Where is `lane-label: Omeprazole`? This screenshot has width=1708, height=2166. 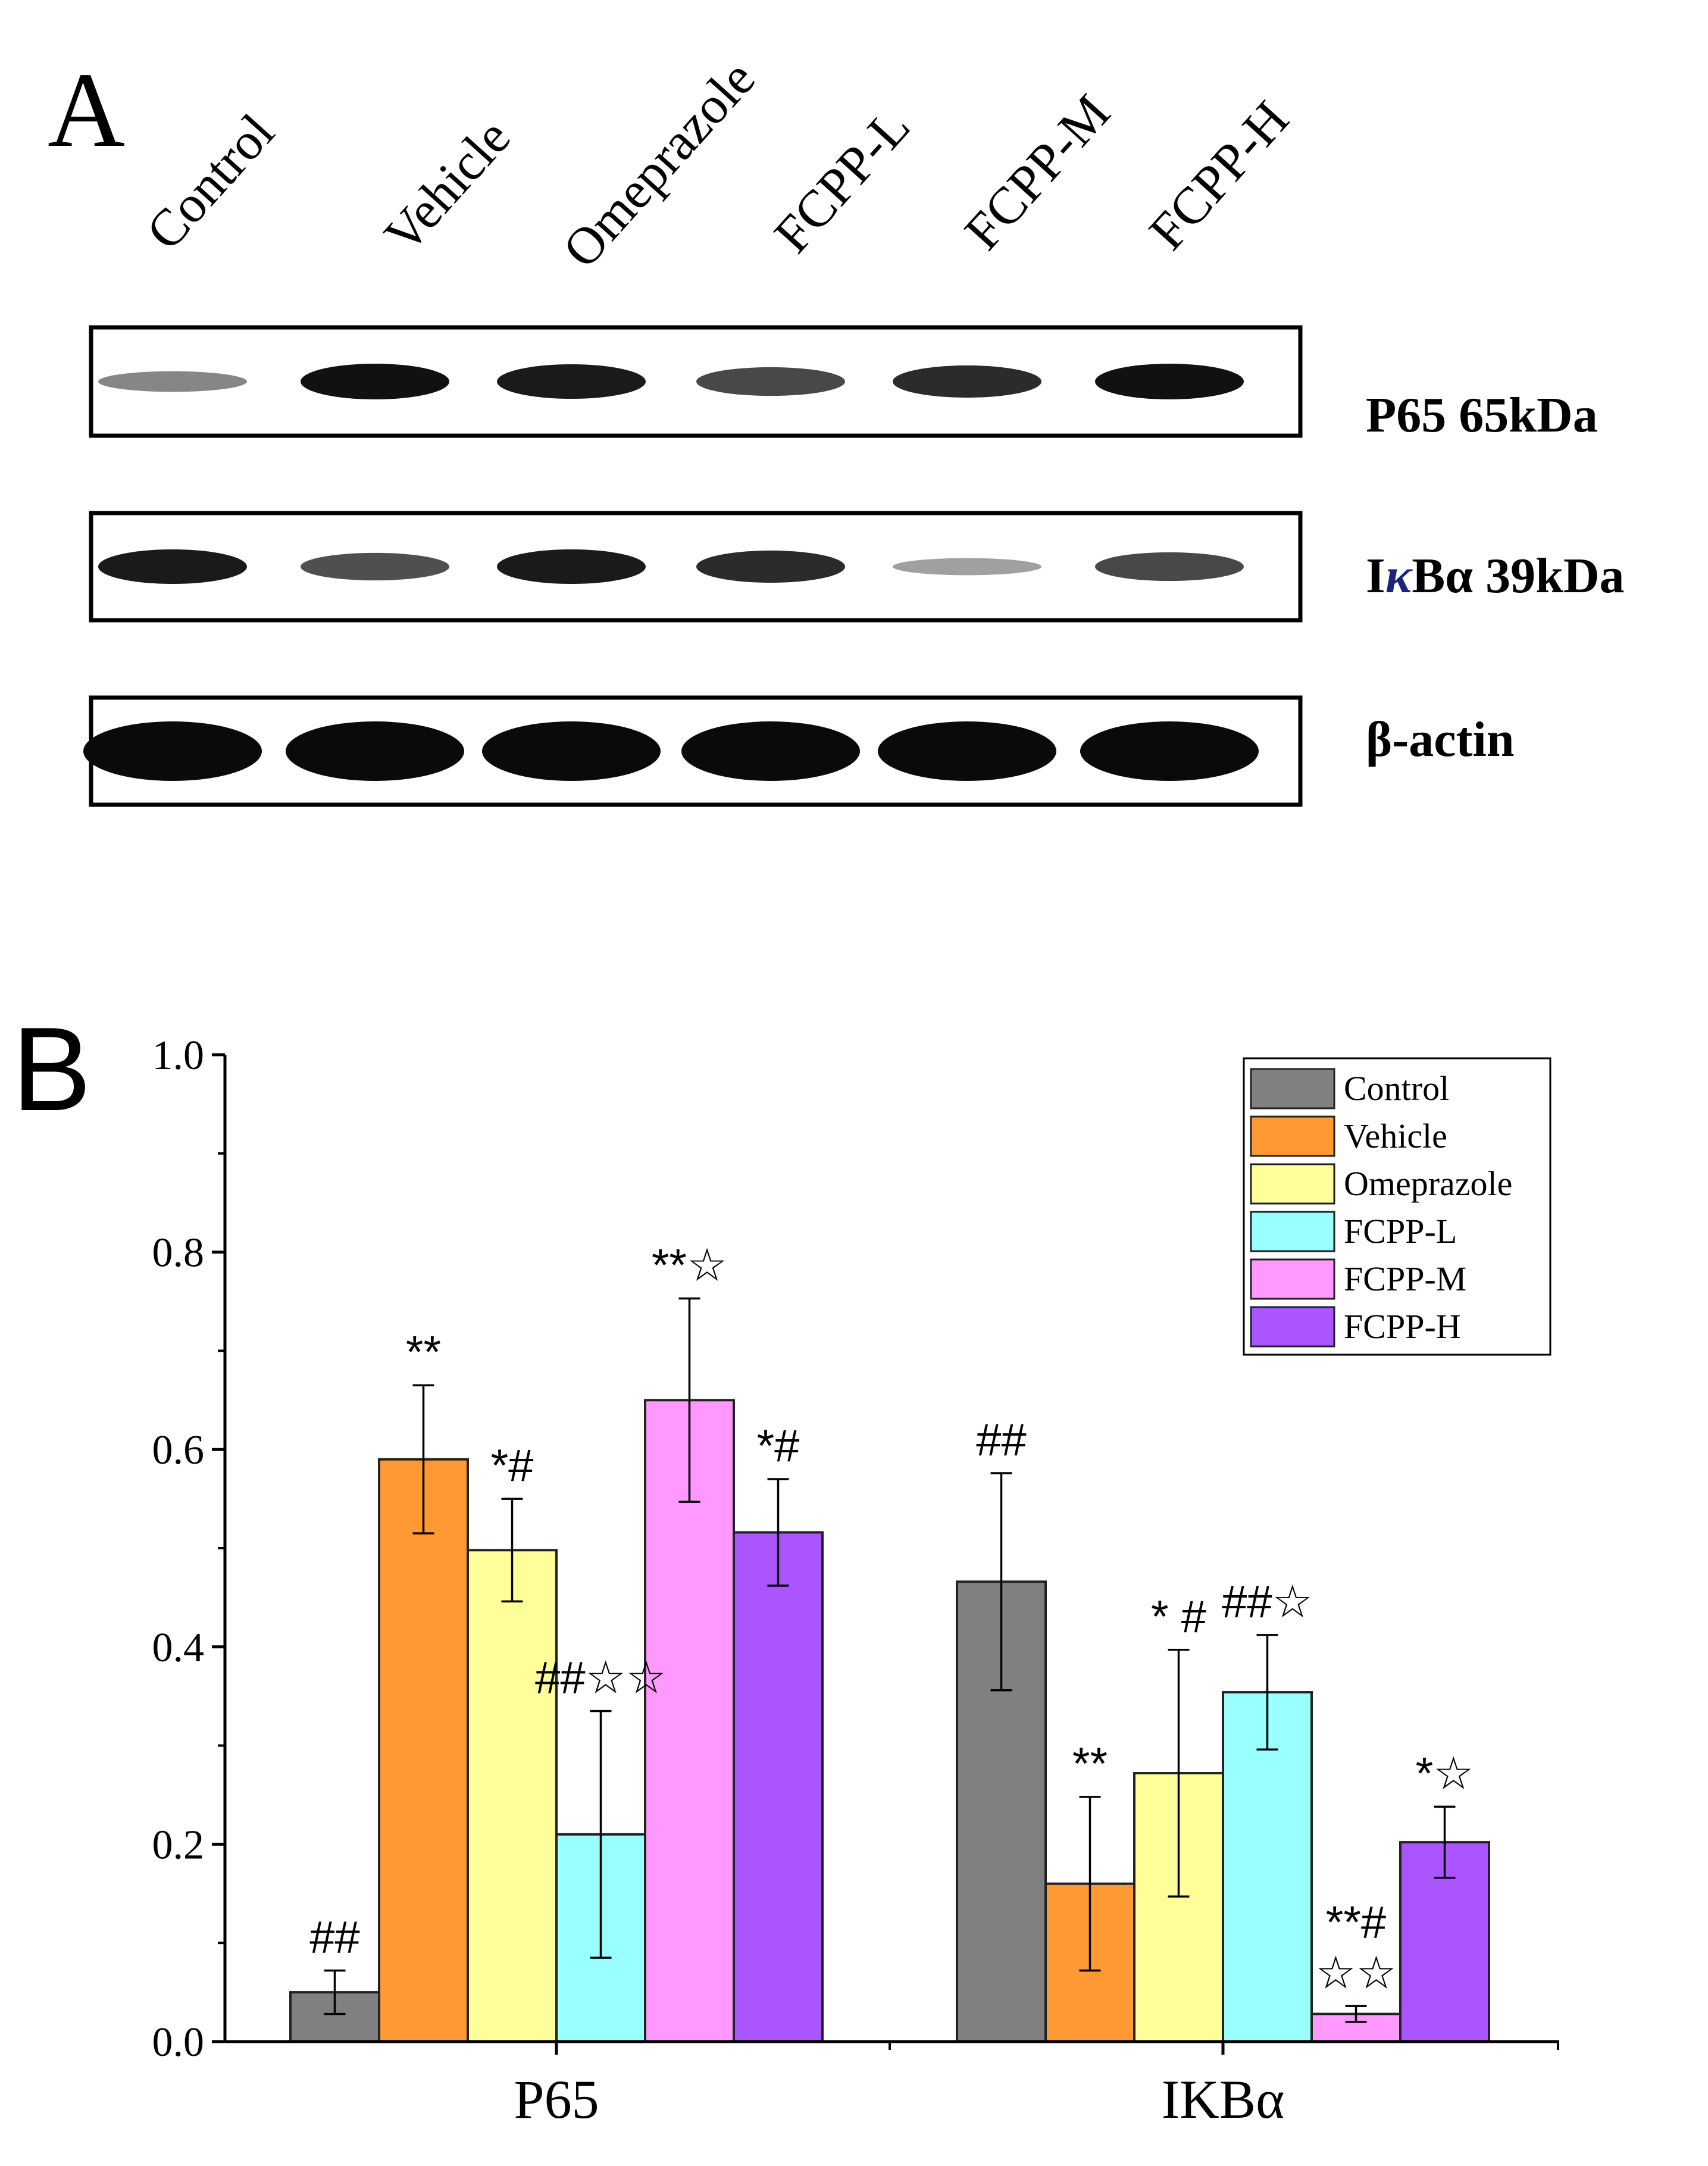 lane-label: Omeprazole is located at coordinates (659, 164).